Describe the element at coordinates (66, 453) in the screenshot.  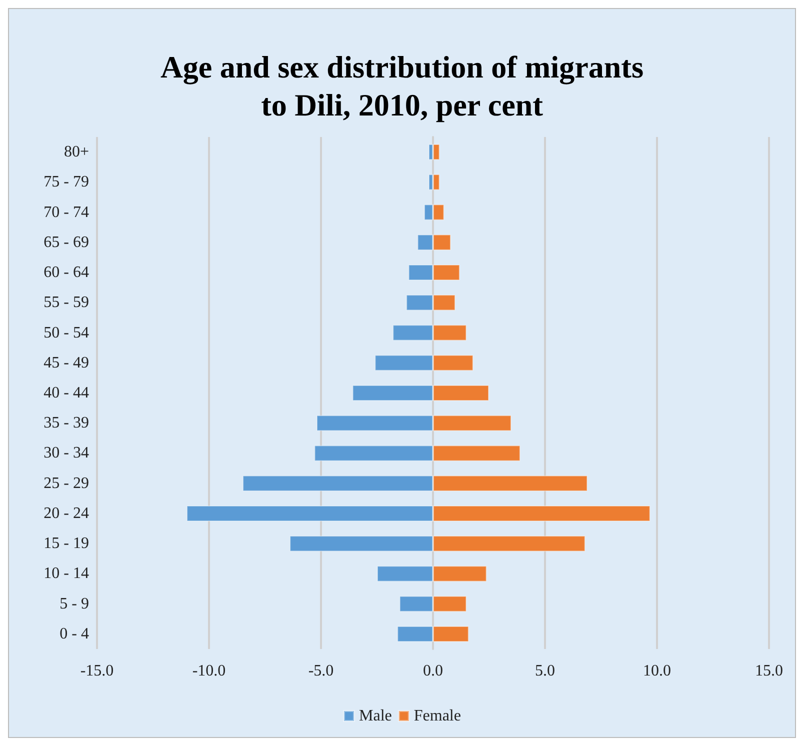
I see `y-tick-label: 30 - 34` at that location.